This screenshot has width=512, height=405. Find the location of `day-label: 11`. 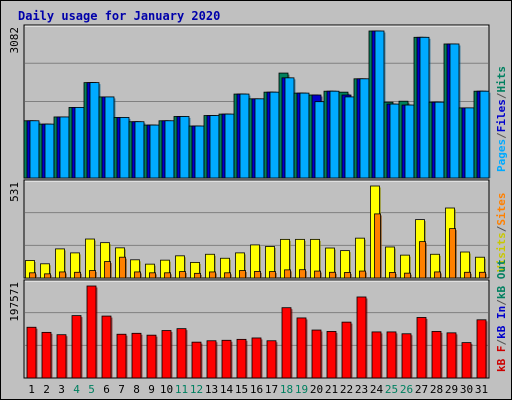

day-label: 11 is located at coordinates (181, 389).